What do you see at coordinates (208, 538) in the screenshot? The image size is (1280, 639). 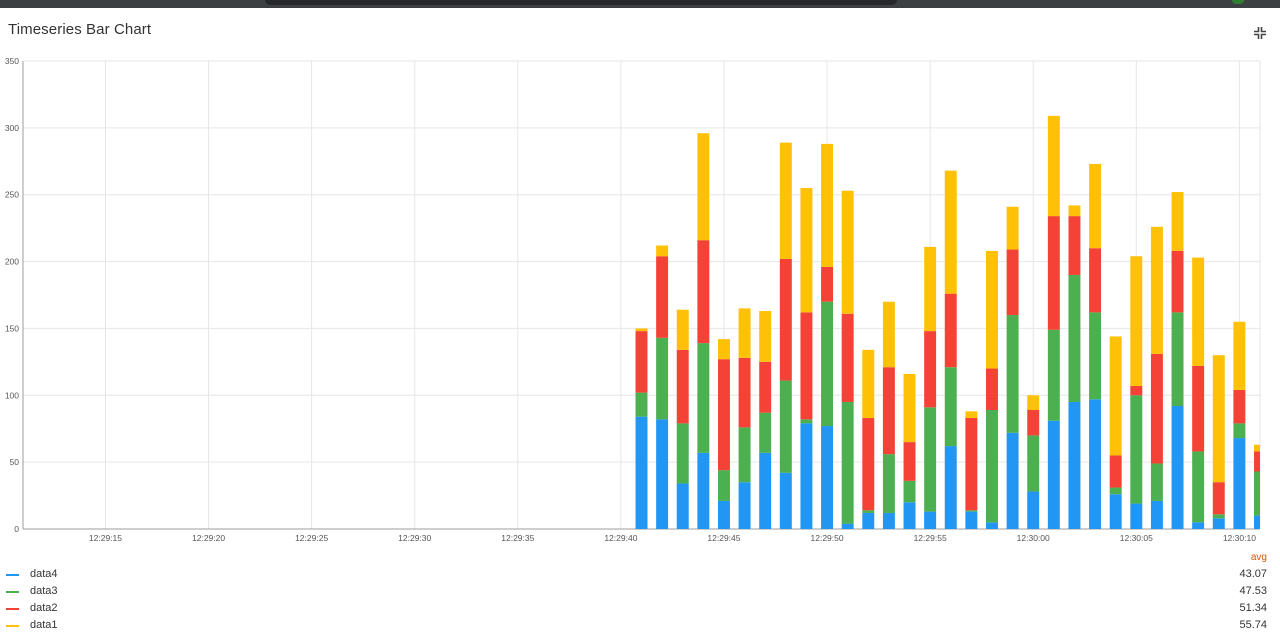 I see `x-tick-label: 12:29:20` at bounding box center [208, 538].